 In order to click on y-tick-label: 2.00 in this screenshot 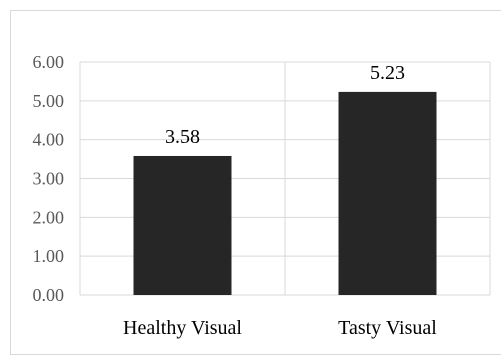, I will do `click(49, 217)`.